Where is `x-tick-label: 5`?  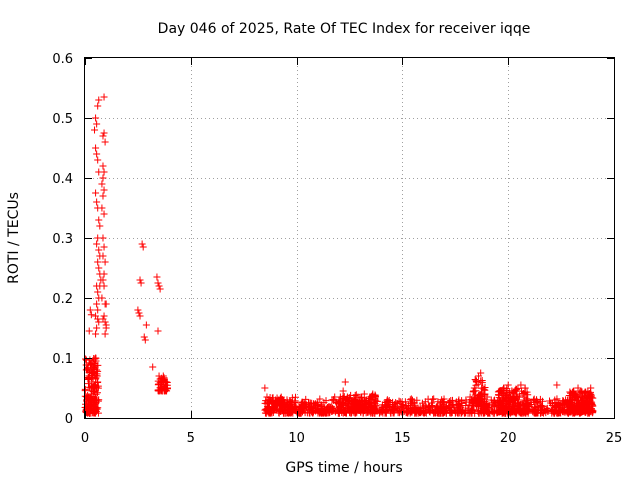
x-tick-label: 5 is located at coordinates (191, 438).